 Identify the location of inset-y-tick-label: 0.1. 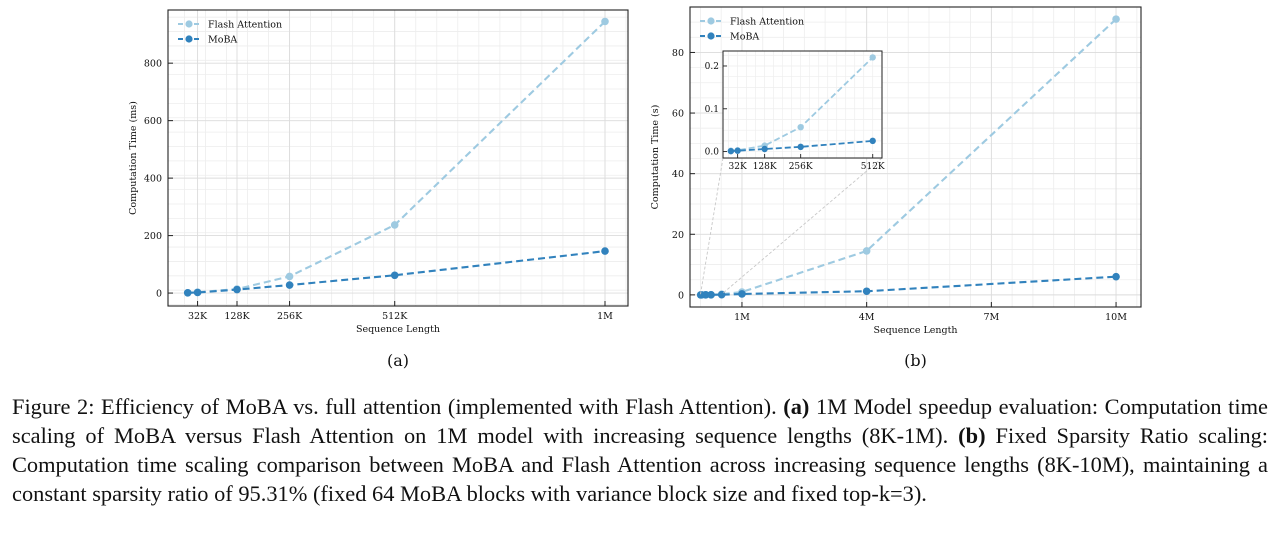
(712, 110).